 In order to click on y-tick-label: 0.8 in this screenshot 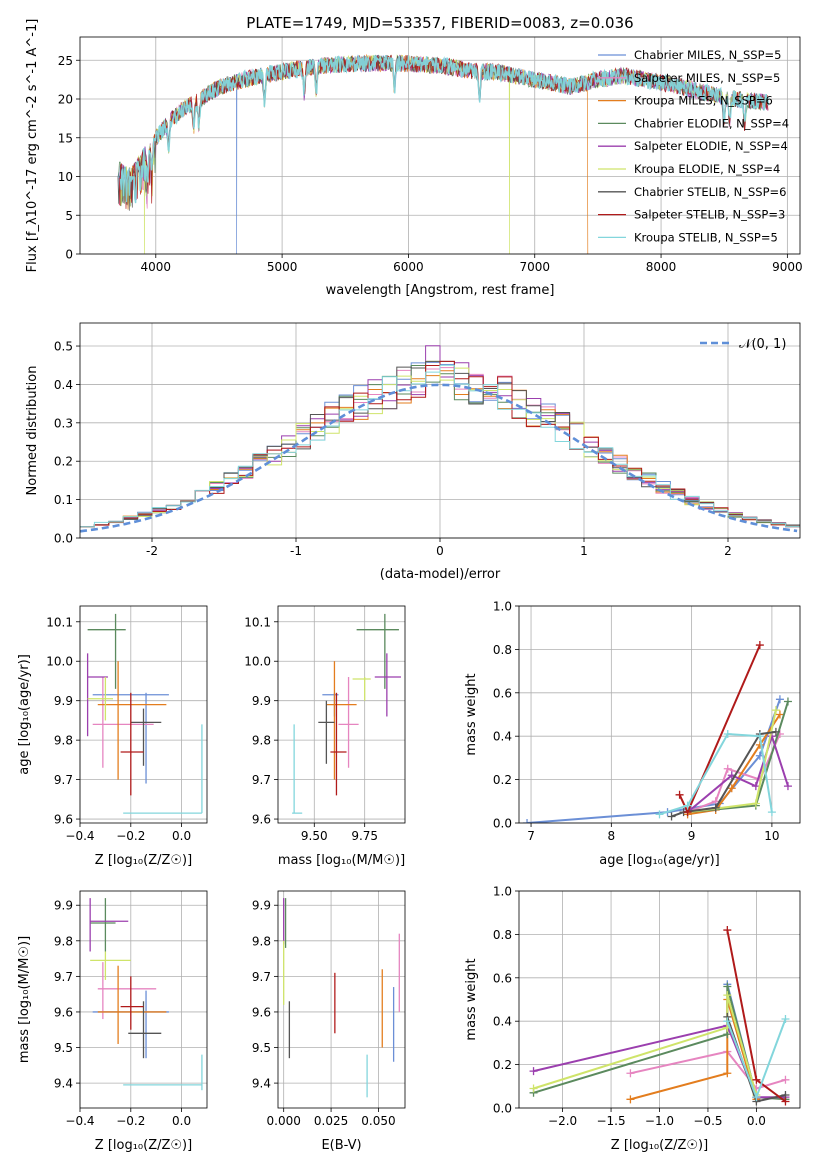, I will do `click(502, 650)`.